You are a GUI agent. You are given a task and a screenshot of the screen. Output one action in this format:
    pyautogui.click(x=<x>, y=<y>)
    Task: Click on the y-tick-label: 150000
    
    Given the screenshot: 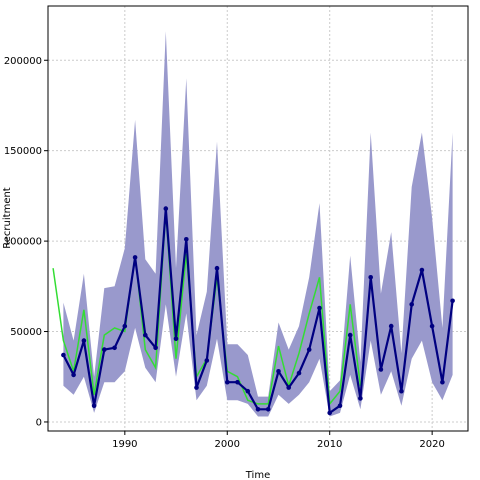 What is the action you would take?
    pyautogui.click(x=23, y=151)
    